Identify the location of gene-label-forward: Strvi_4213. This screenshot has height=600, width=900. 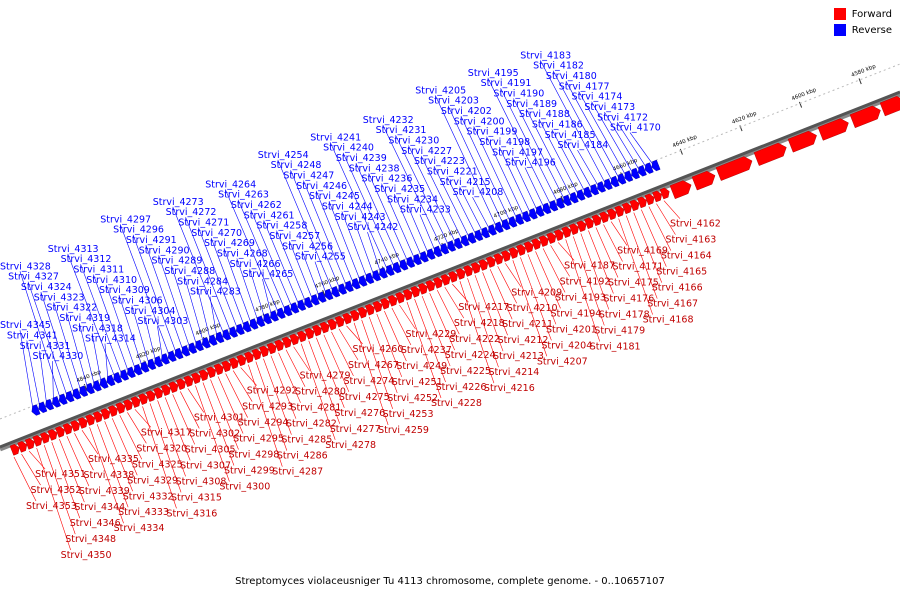
(518, 356).